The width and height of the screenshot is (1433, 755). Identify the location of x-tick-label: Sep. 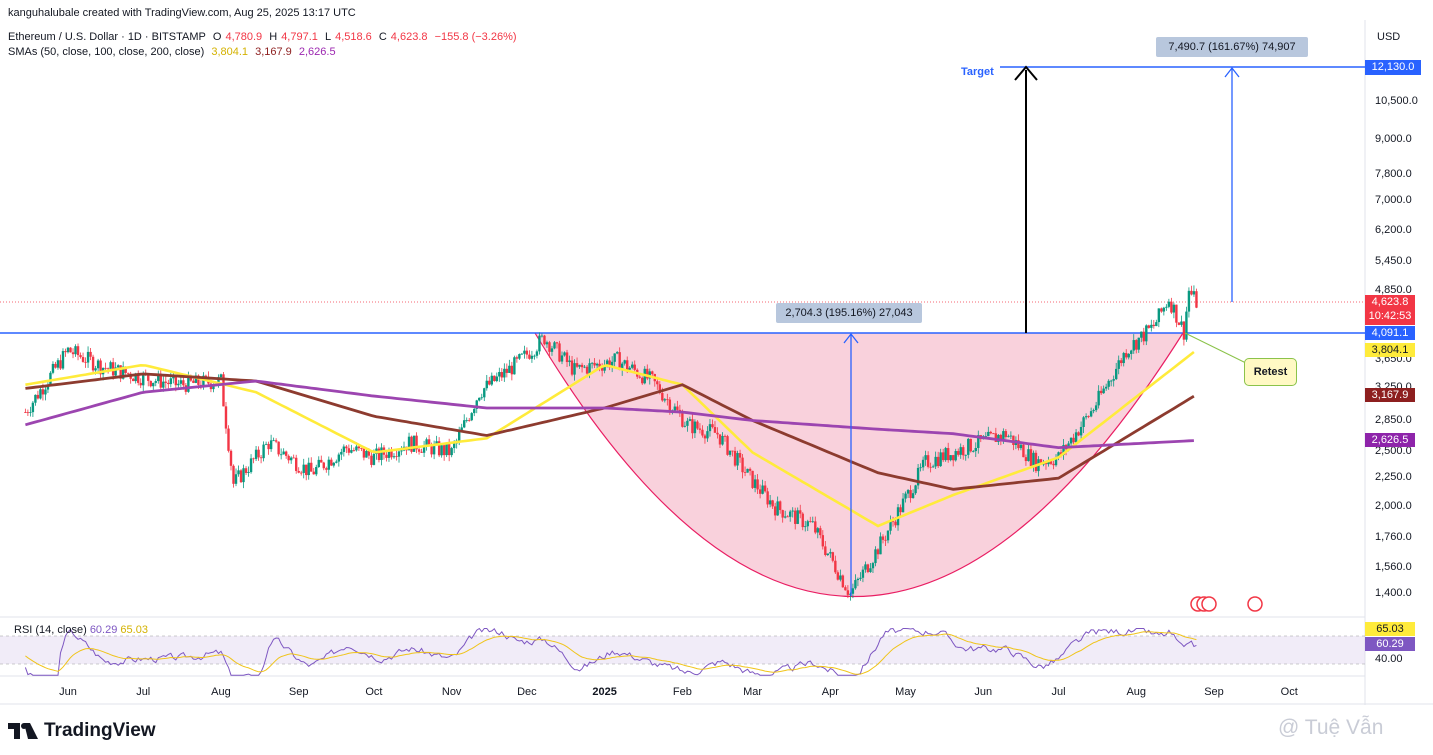
(1214, 692).